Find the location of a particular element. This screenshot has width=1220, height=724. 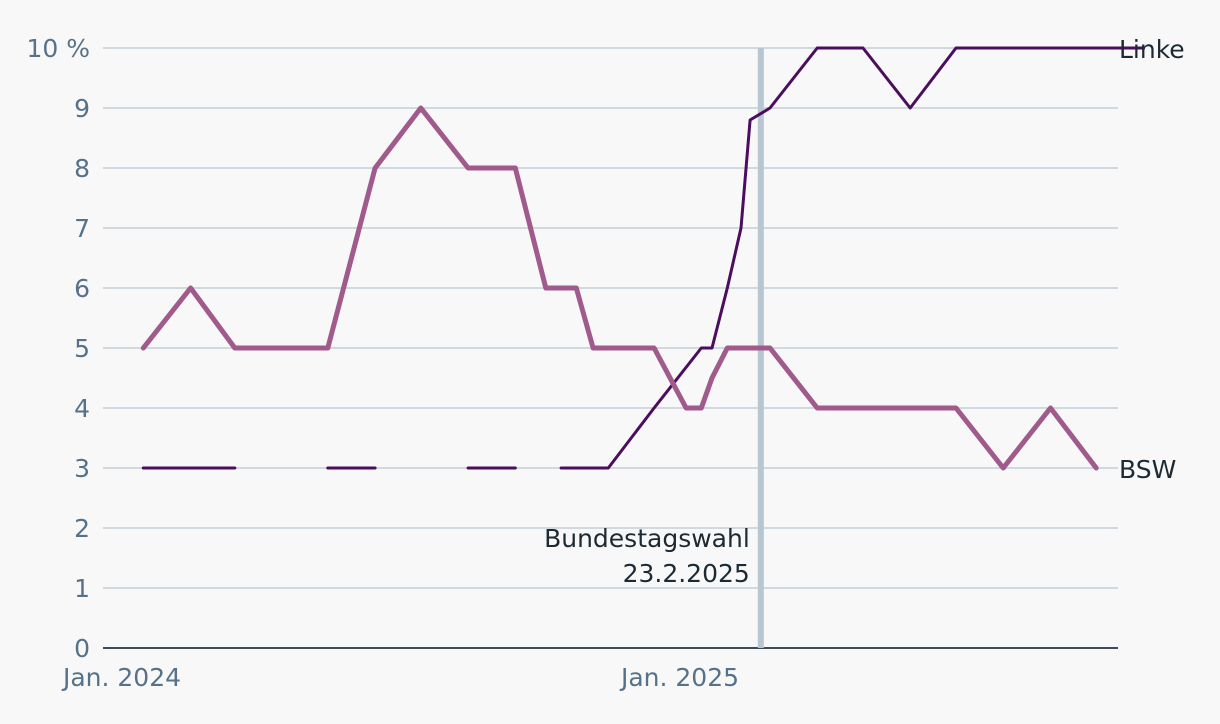

annotation-date: 23.2.2025 is located at coordinates (686, 573).